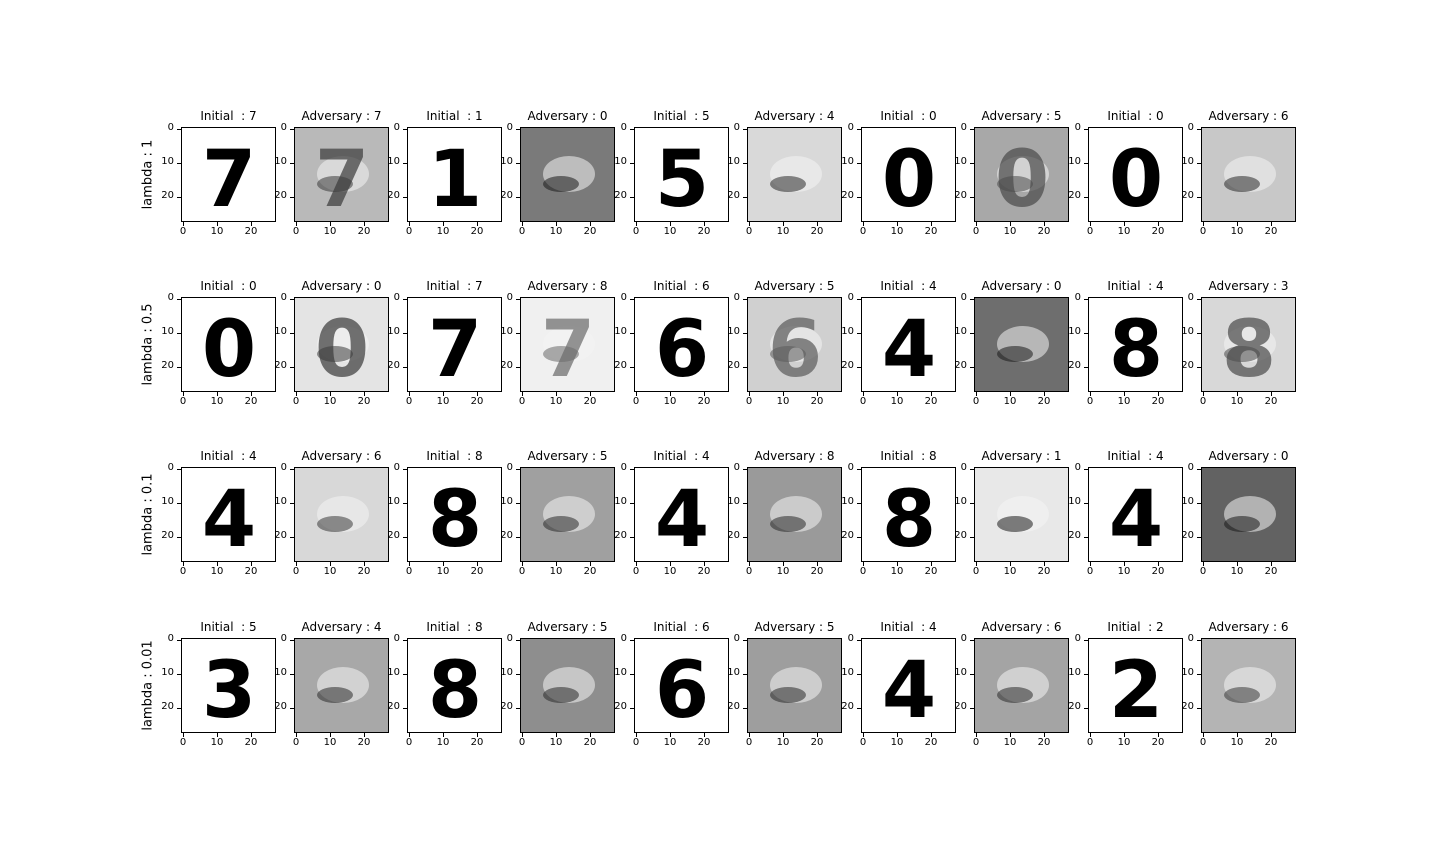 Image resolution: width=1440 pixels, height=864 pixels. Describe the element at coordinates (795, 348) in the screenshot. I see `digit-image: 6` at that location.